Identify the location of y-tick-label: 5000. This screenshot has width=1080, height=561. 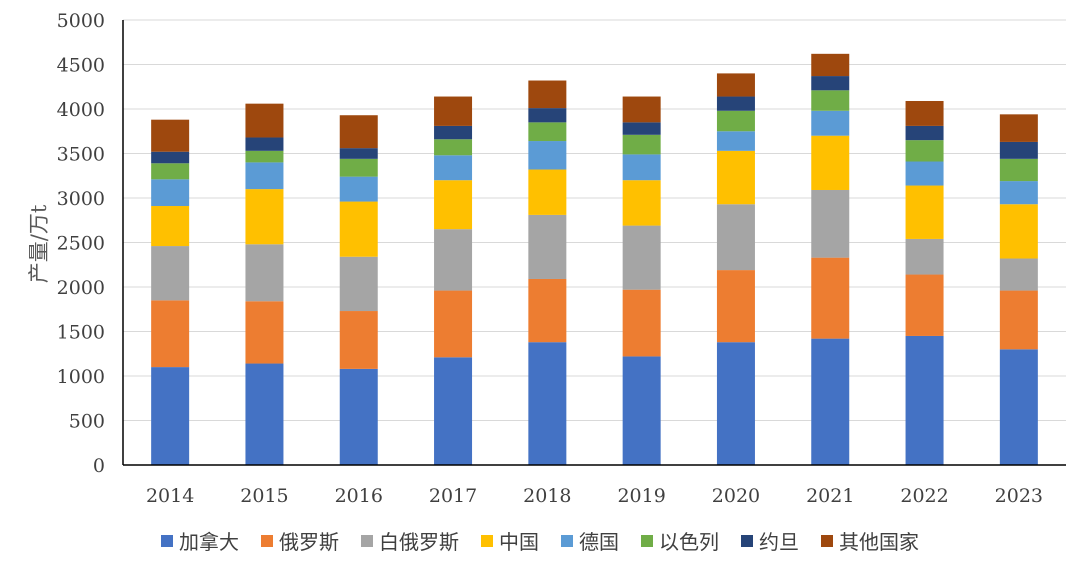
(81, 21).